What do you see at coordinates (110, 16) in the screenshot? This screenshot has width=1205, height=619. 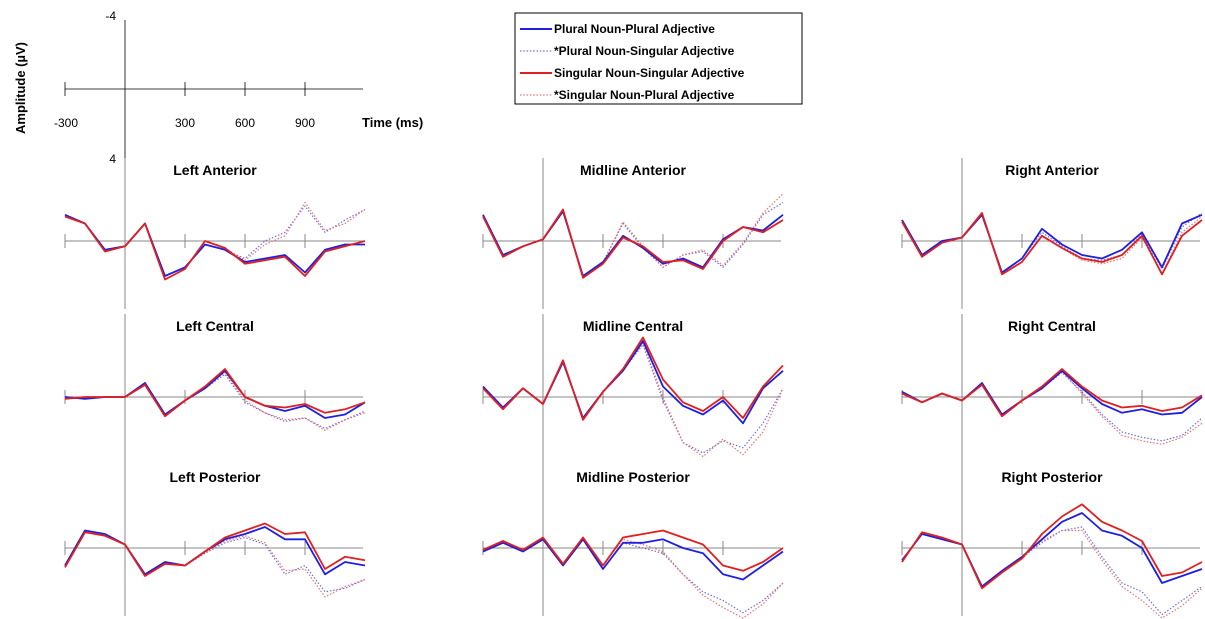 I see `scale-y-top-label: -4` at bounding box center [110, 16].